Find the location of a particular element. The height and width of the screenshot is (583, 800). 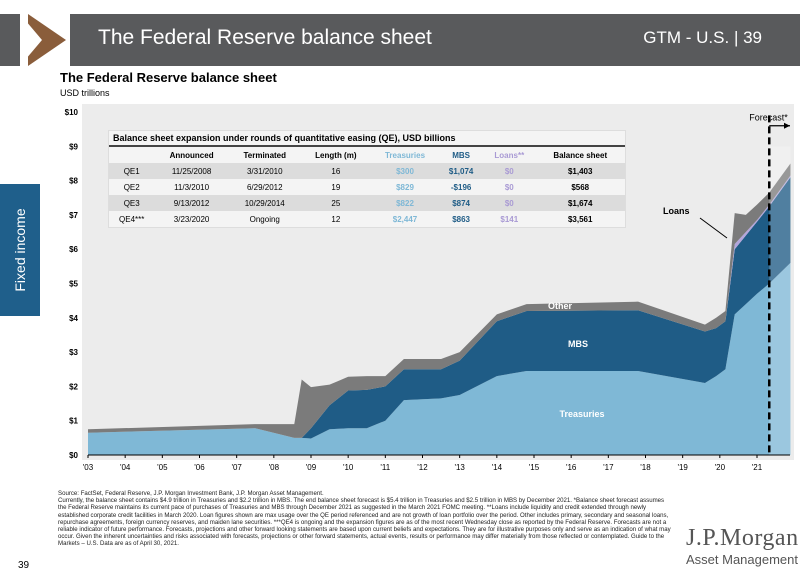

header-bar is located at coordinates (400, 40).